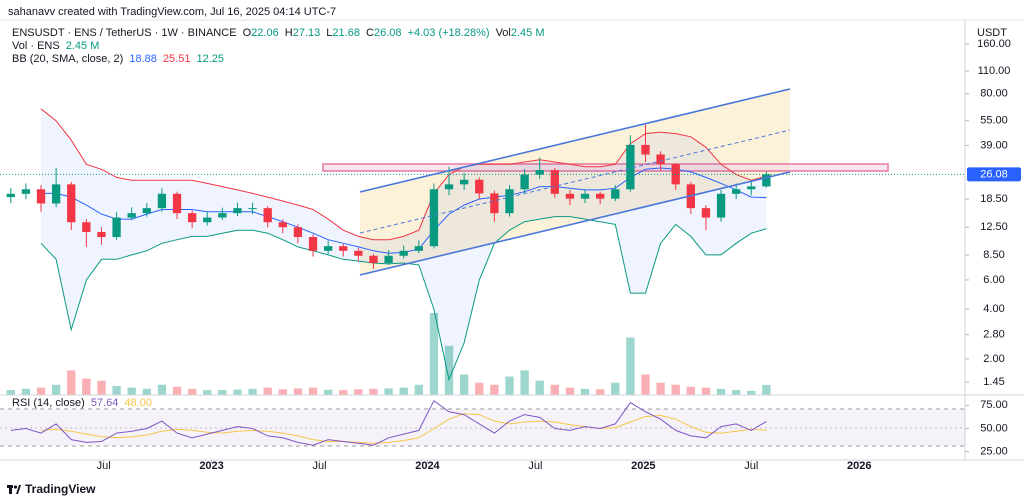 Image resolution: width=1024 pixels, height=502 pixels. I want to click on logo-part, so click(15, 487).